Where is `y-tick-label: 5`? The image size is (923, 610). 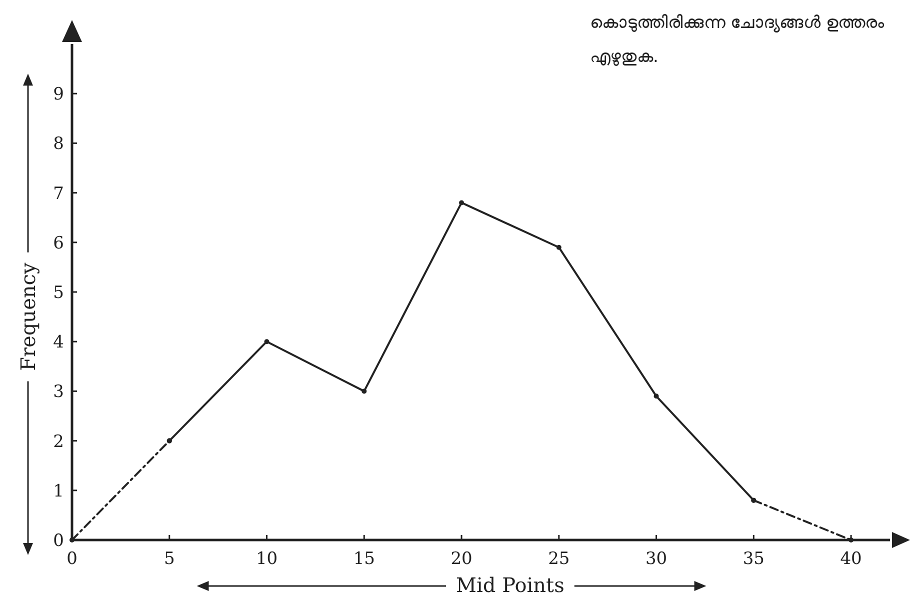
y-tick-label: 5 is located at coordinates (58, 293).